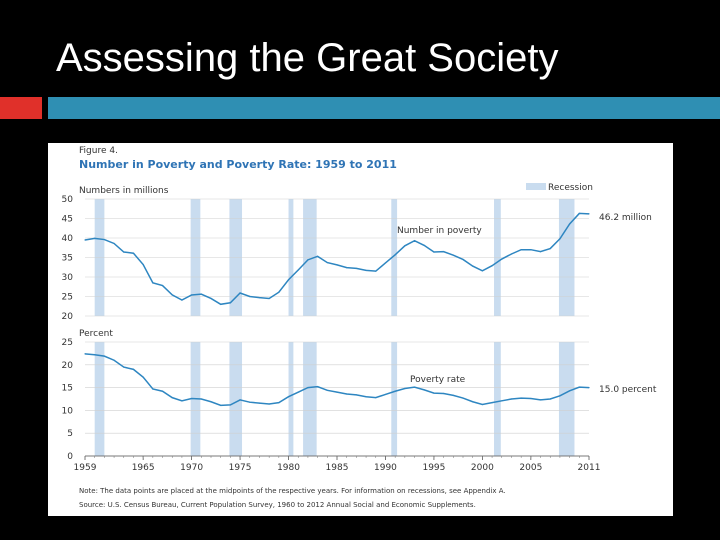  Describe the element at coordinates (68, 317) in the screenshot. I see `y-tick-label: 20` at that location.